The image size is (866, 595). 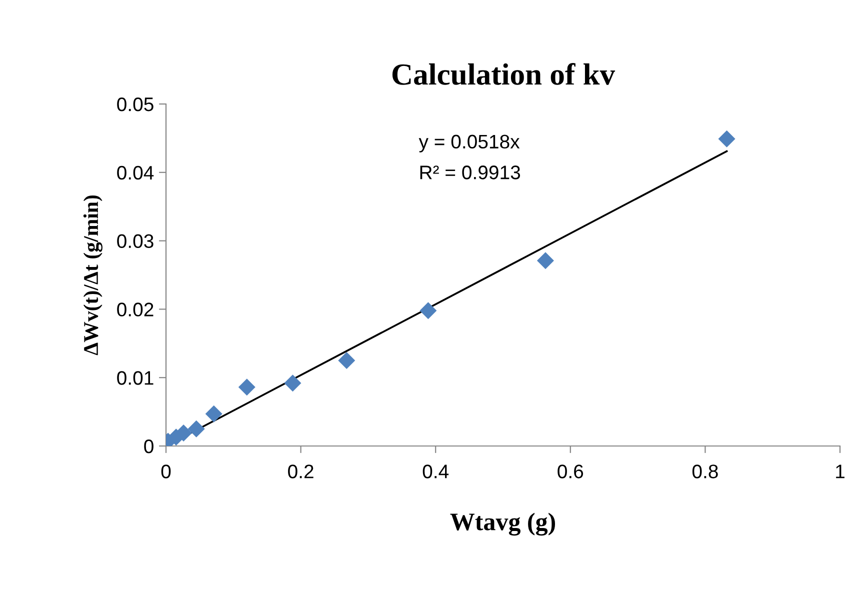 I want to click on annotation: y = 0.0518x, so click(x=469, y=143).